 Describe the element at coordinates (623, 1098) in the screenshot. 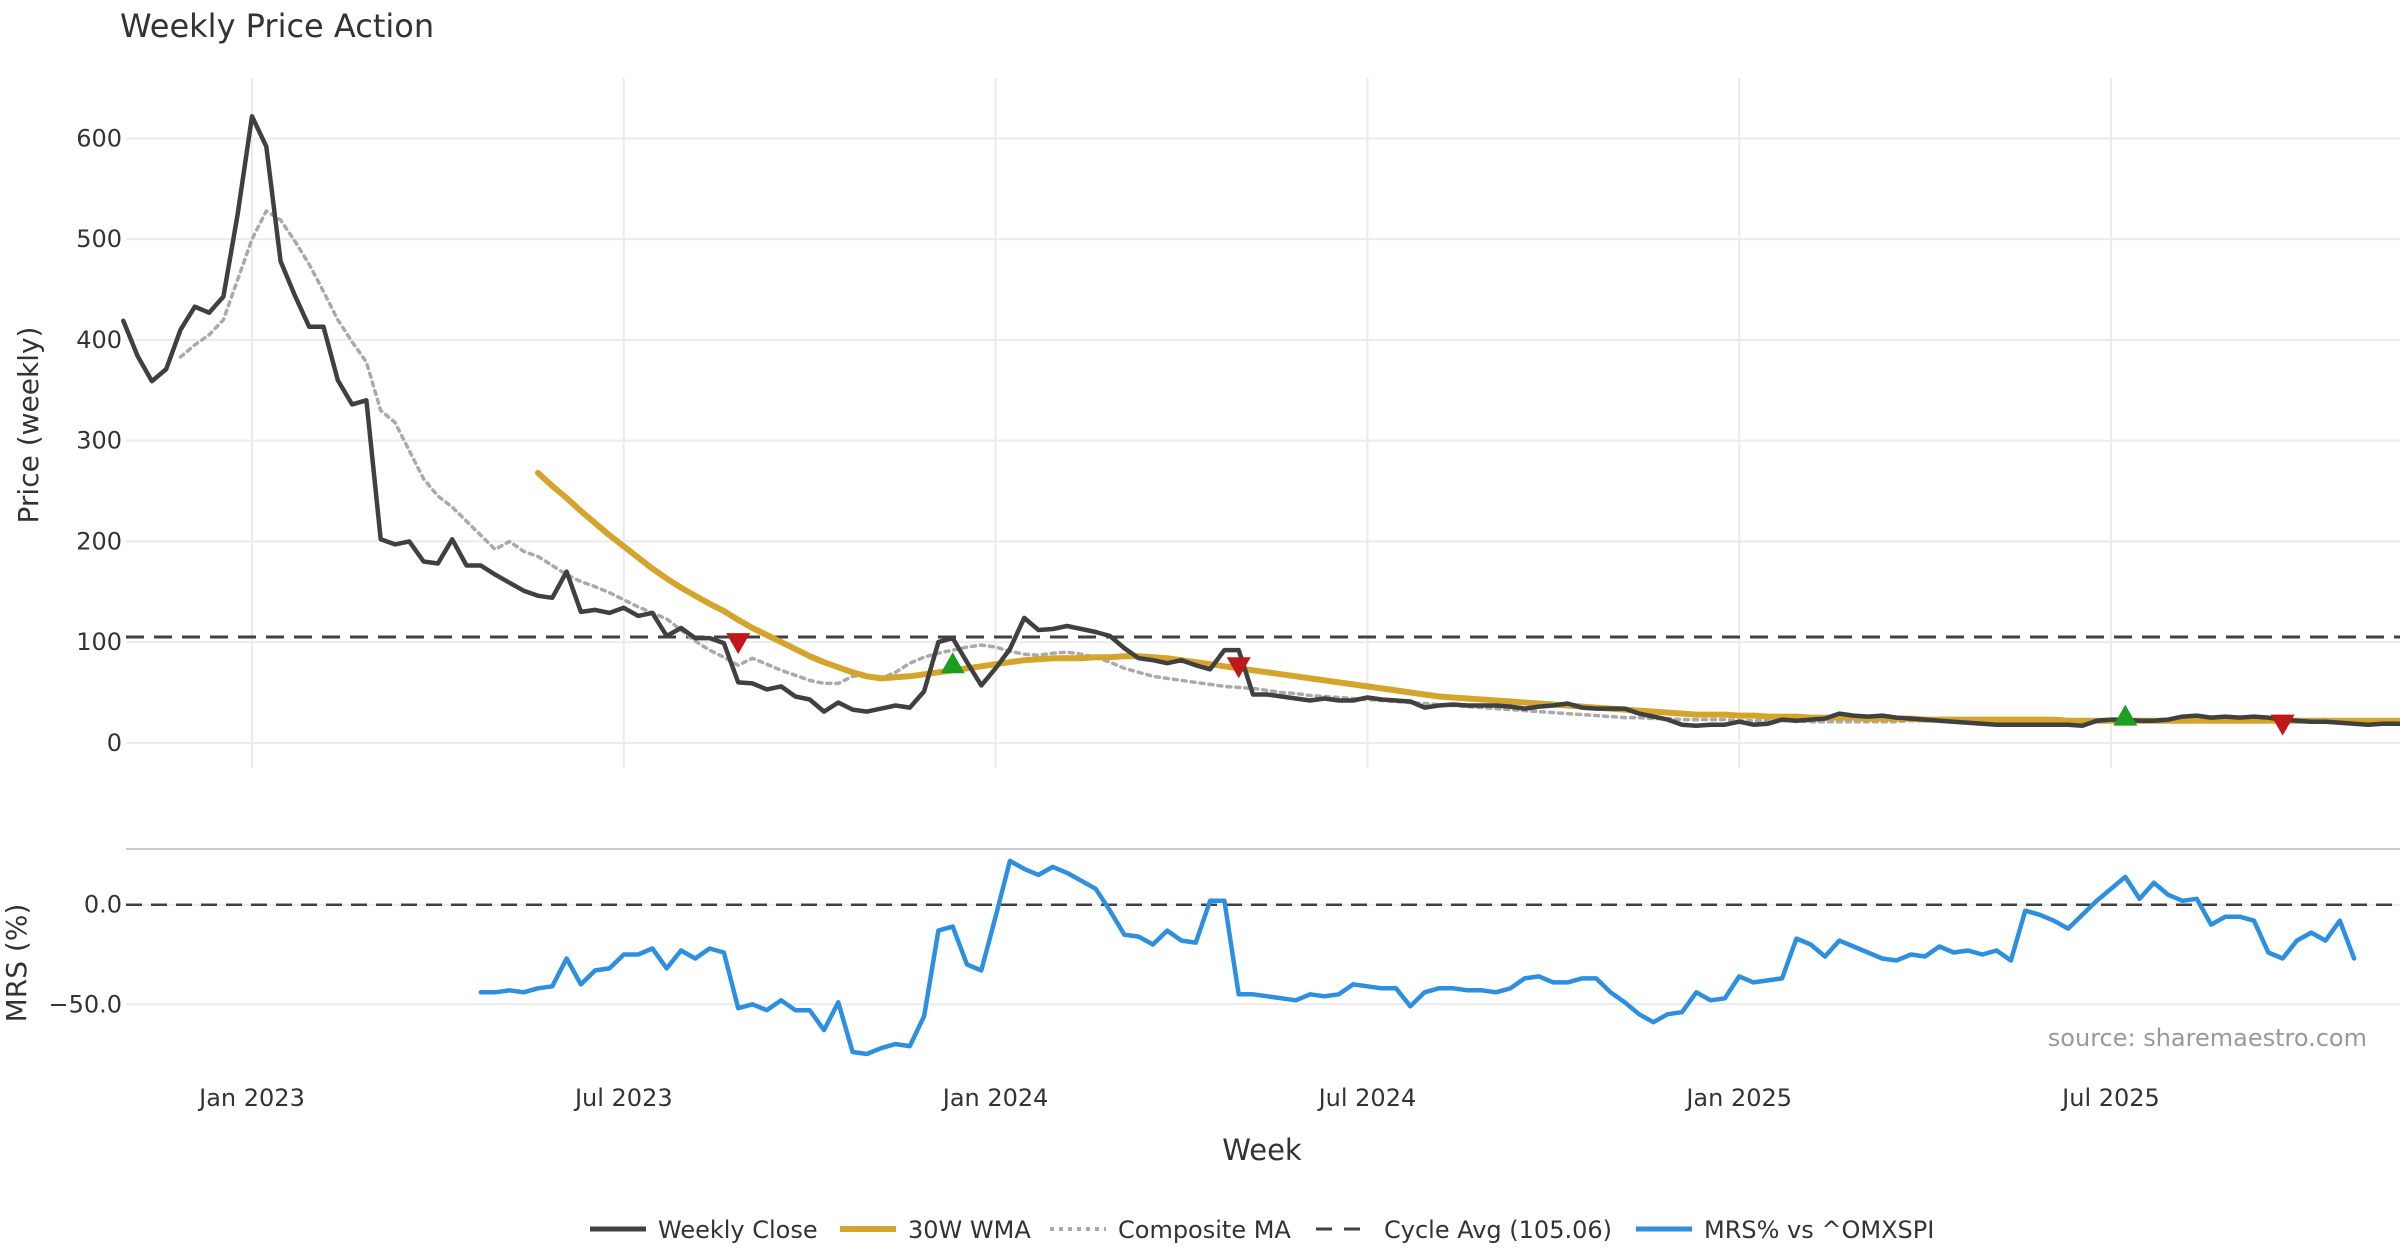

I see `x-tick-label: Jul 2023` at that location.